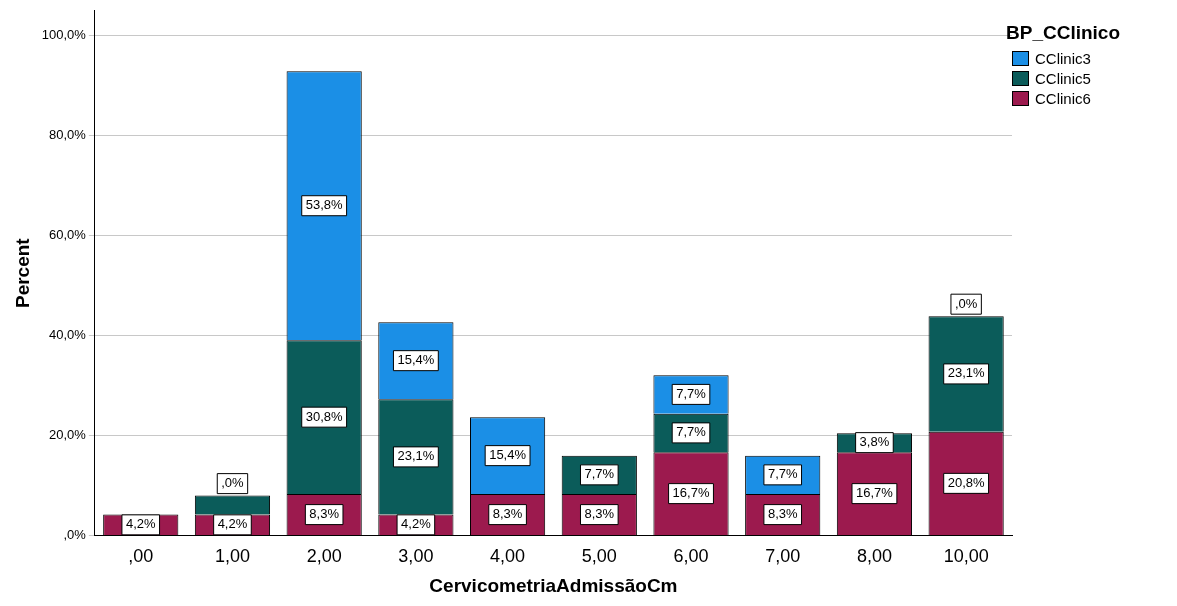 The image size is (1177, 606). What do you see at coordinates (966, 482) in the screenshot?
I see `data-label: 20,8%` at bounding box center [966, 482].